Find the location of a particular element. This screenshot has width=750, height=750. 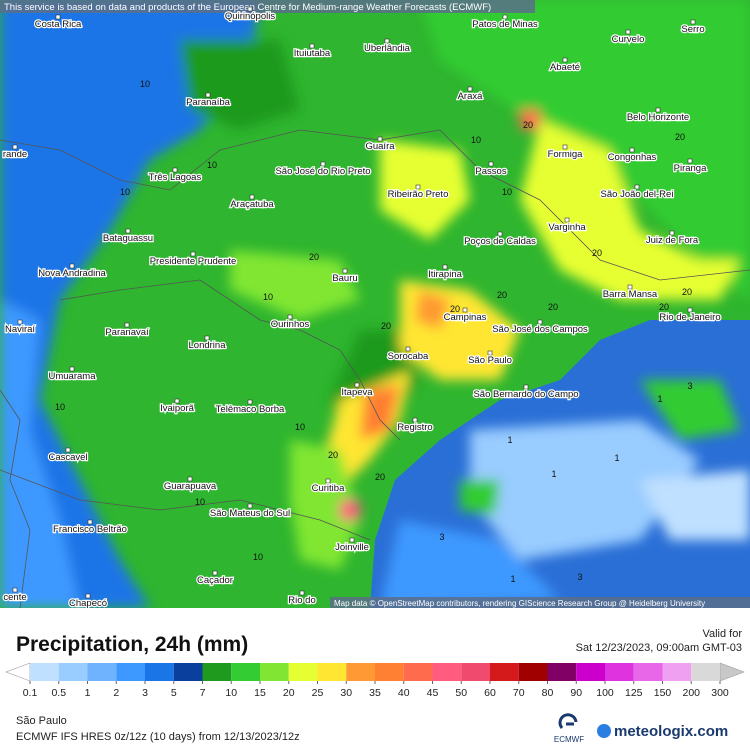

city-label: São José dos Campos is located at coordinates (540, 329).